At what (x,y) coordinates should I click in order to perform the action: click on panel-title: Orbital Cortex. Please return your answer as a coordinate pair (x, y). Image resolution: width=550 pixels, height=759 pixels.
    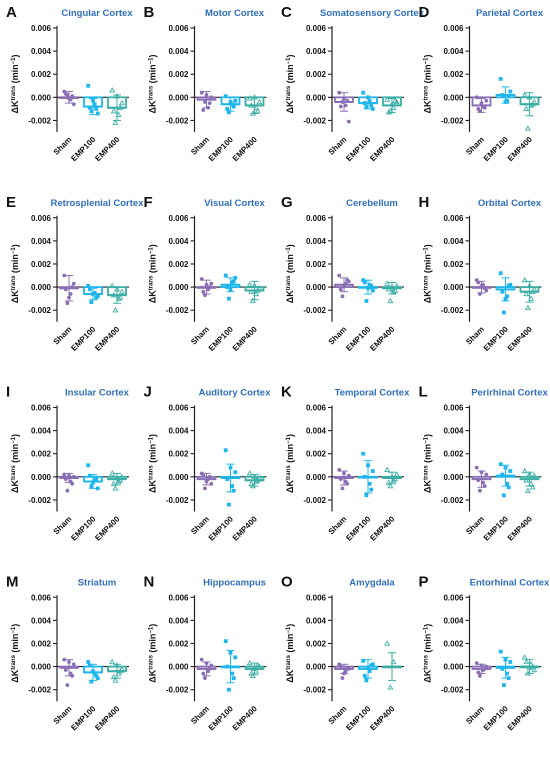
    Looking at the image, I should click on (510, 203).